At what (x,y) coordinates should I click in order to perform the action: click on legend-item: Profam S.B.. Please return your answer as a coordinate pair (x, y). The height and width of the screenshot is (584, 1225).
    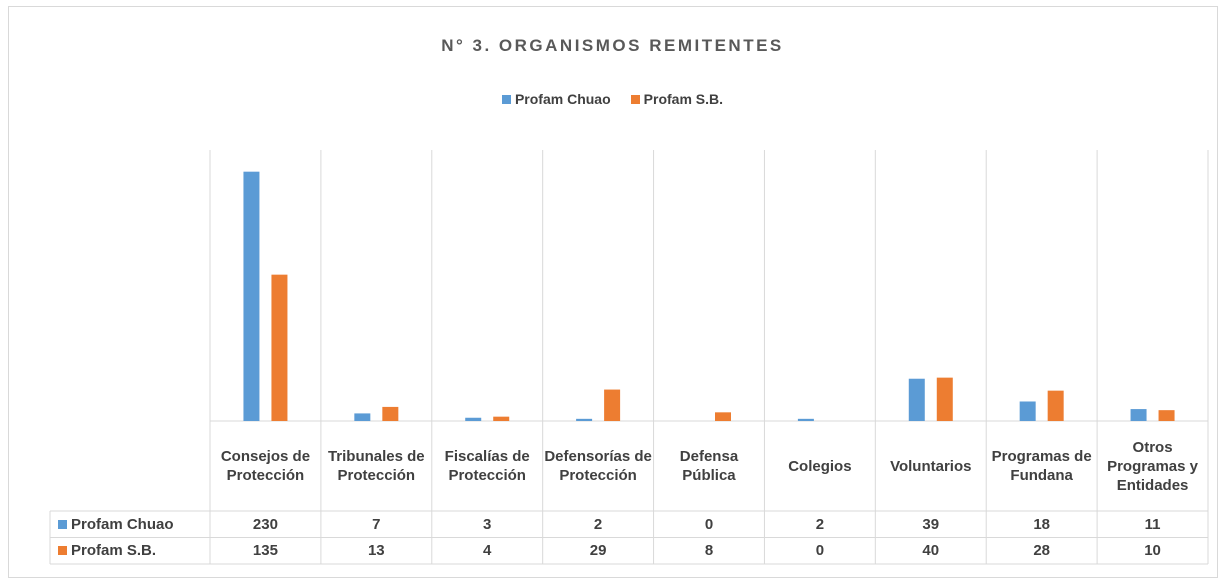
    Looking at the image, I should click on (677, 99).